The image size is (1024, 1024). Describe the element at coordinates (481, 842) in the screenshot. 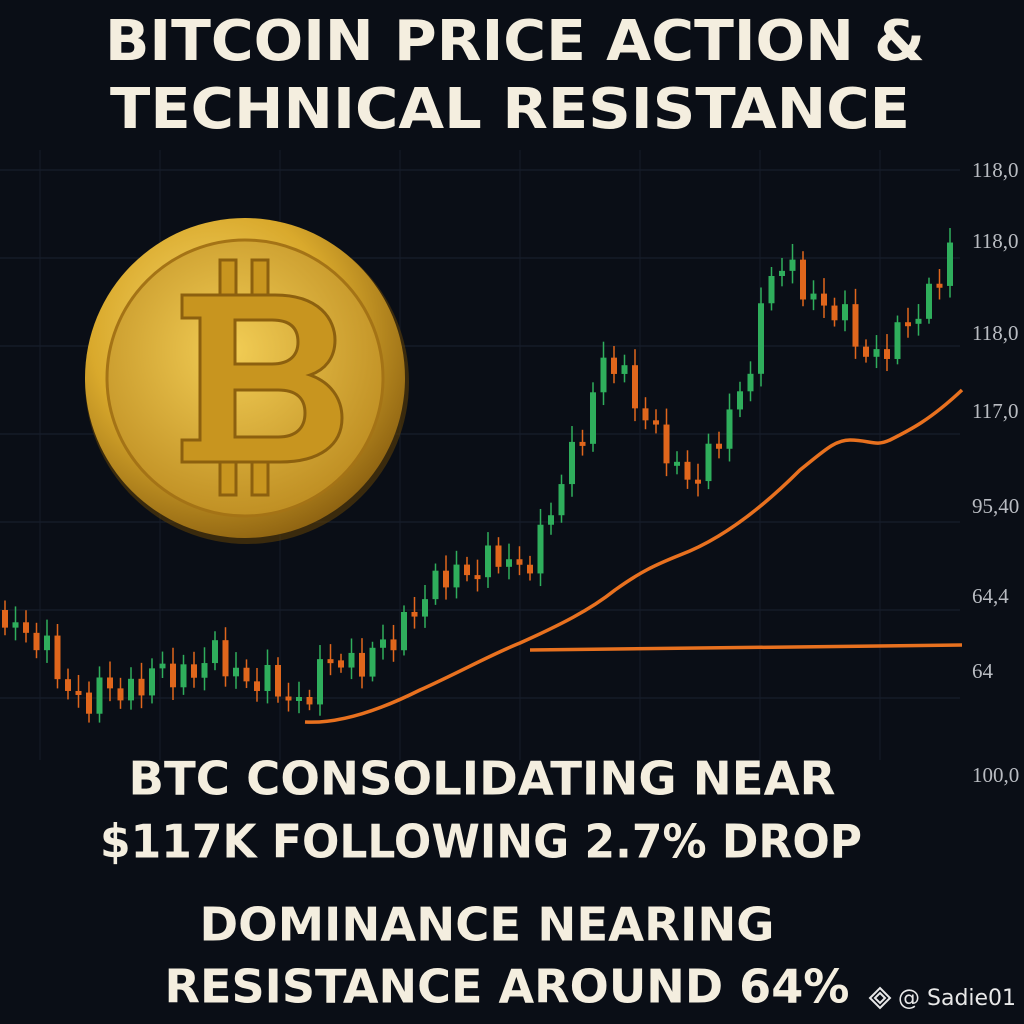

I see `headline-line: $117K FOLLOWING 2.7% DROP` at that location.